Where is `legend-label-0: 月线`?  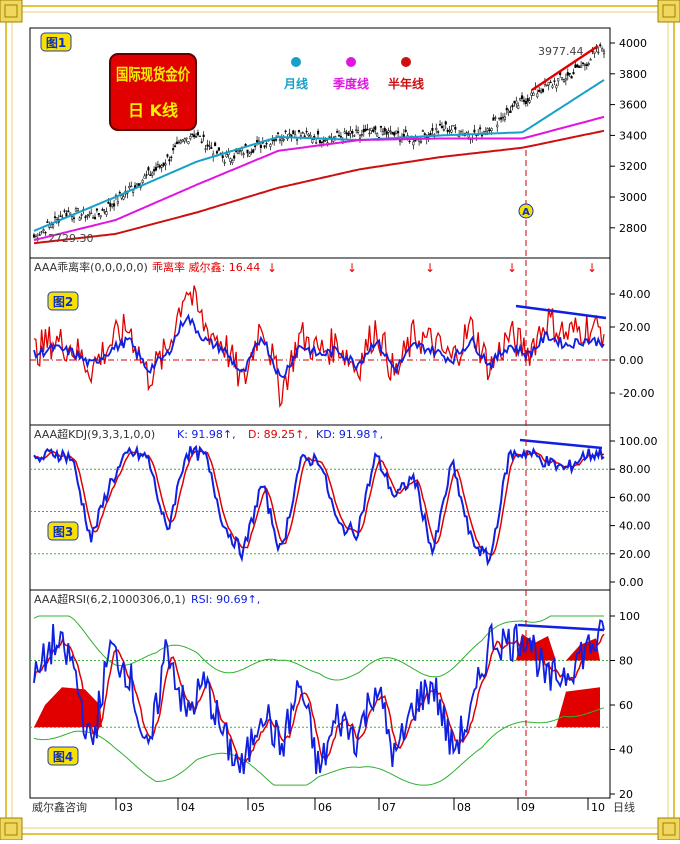 legend-label-0: 月线 is located at coordinates (295, 83).